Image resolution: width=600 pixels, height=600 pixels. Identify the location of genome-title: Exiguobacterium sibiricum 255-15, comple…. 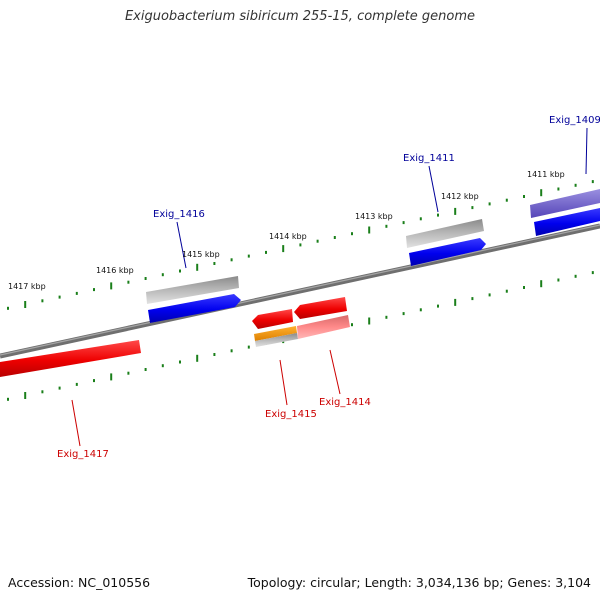
(300, 16).